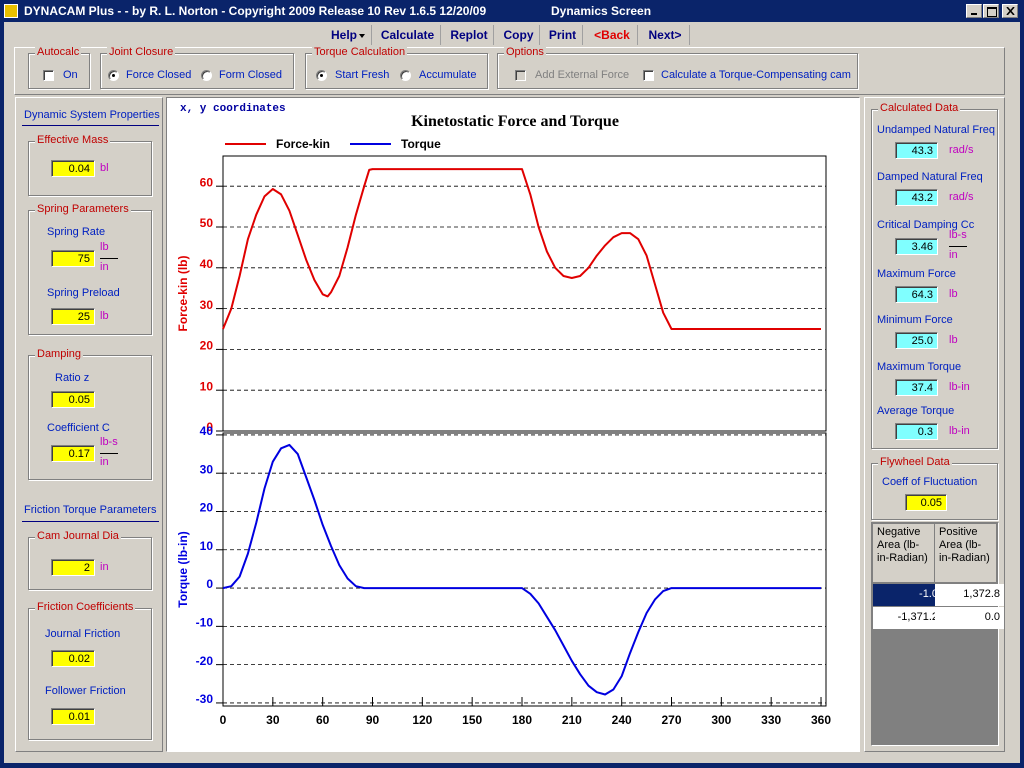 The width and height of the screenshot is (1024, 768). What do you see at coordinates (919, 108) in the screenshot?
I see `group-title: Calculated Data` at bounding box center [919, 108].